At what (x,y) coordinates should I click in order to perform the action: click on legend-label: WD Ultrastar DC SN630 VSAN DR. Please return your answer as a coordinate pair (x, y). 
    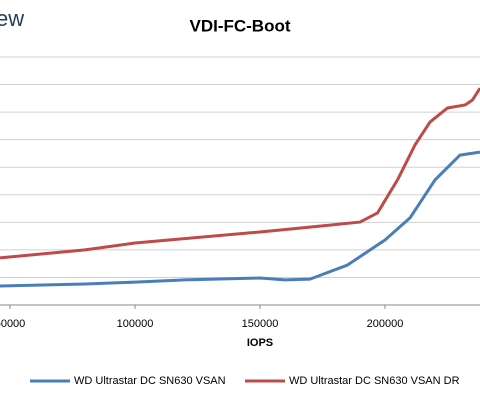
    Looking at the image, I should click on (374, 381).